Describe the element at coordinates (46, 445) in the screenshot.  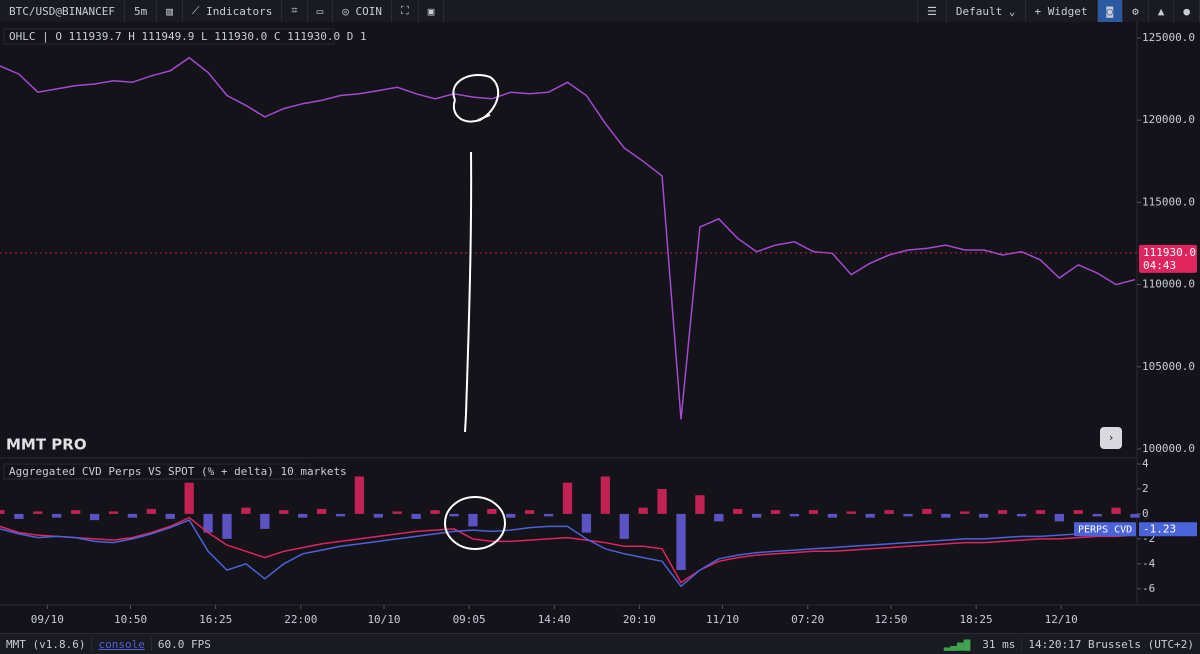
I see `watermark: MMT PRO` at that location.